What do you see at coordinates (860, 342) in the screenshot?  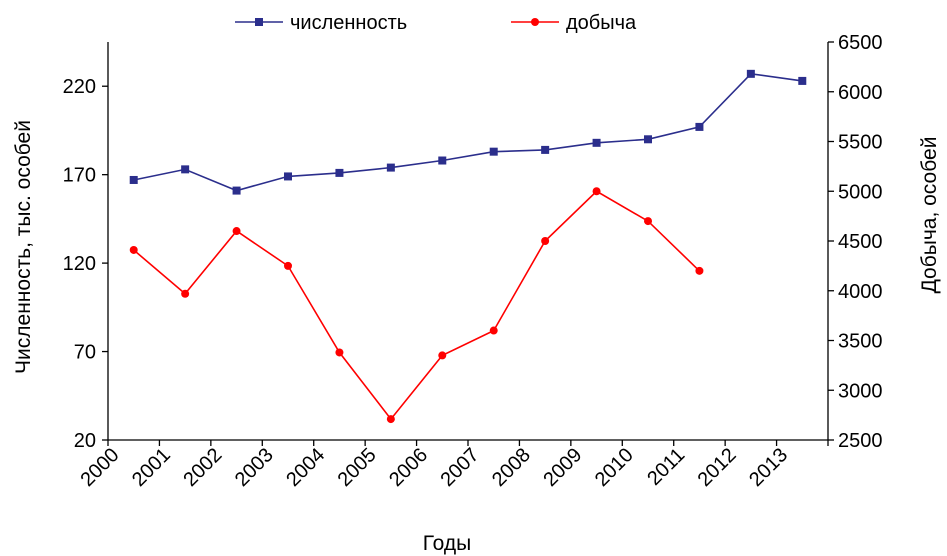 I see `y-right-tick-label: 3500` at bounding box center [860, 342].